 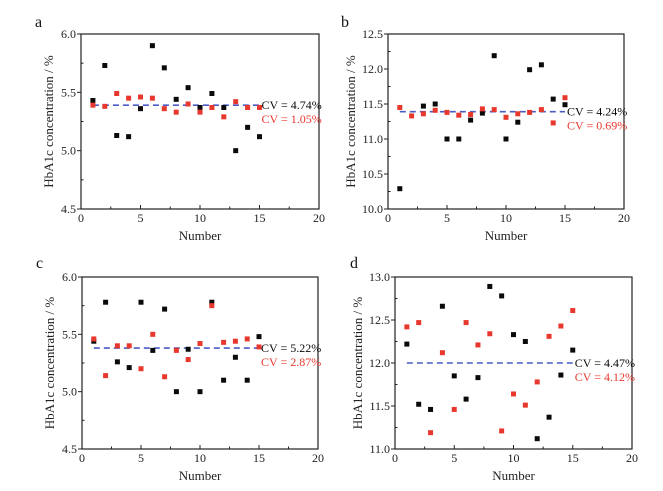 What do you see at coordinates (372, 174) in the screenshot?
I see `y-tick-label: 10.5` at bounding box center [372, 174].